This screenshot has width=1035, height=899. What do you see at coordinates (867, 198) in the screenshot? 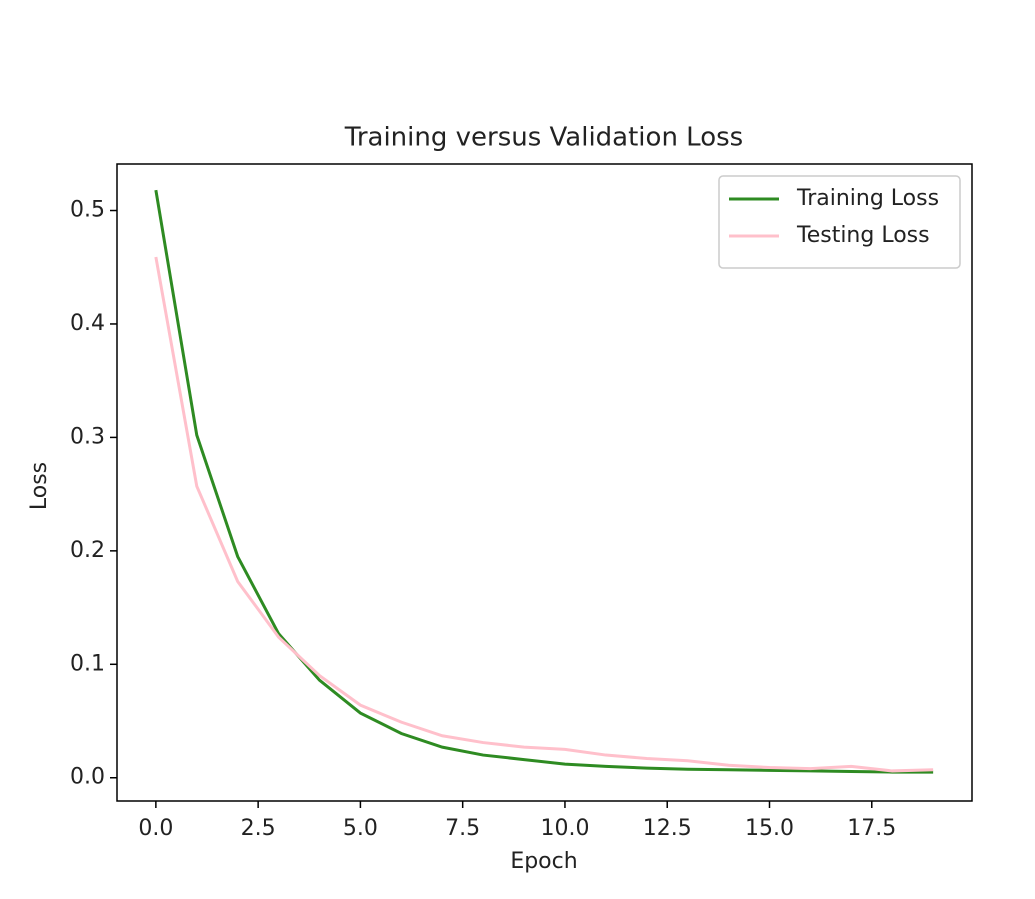
I see `legend-label: Training Loss` at bounding box center [867, 198].